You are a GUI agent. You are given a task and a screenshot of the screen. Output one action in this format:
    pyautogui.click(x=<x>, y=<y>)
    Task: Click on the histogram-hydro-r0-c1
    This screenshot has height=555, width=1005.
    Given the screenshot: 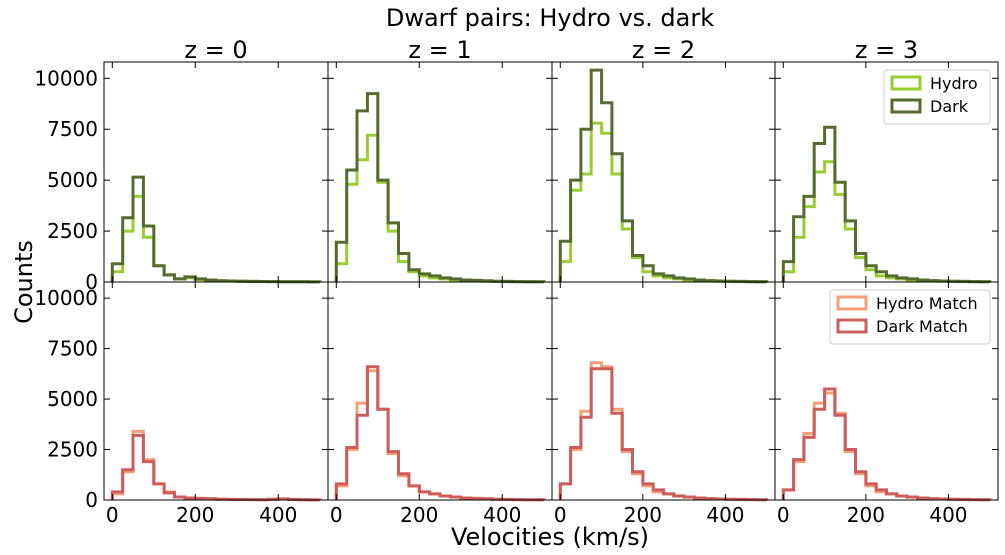 What is the action you would take?
    pyautogui.click(x=440, y=208)
    